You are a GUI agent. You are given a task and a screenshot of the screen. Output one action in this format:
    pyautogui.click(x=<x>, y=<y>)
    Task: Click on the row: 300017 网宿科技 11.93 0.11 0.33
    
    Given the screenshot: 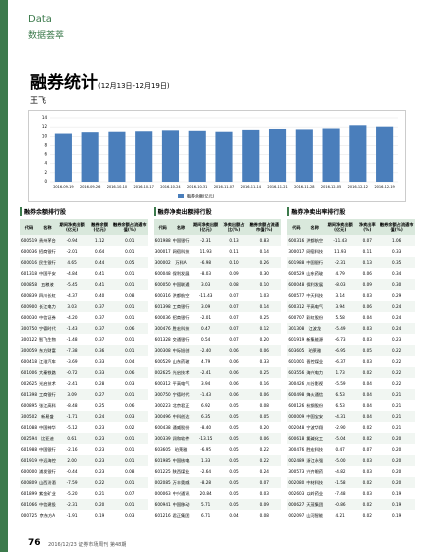 What is the action you would take?
    pyautogui.click(x=351, y=251)
    